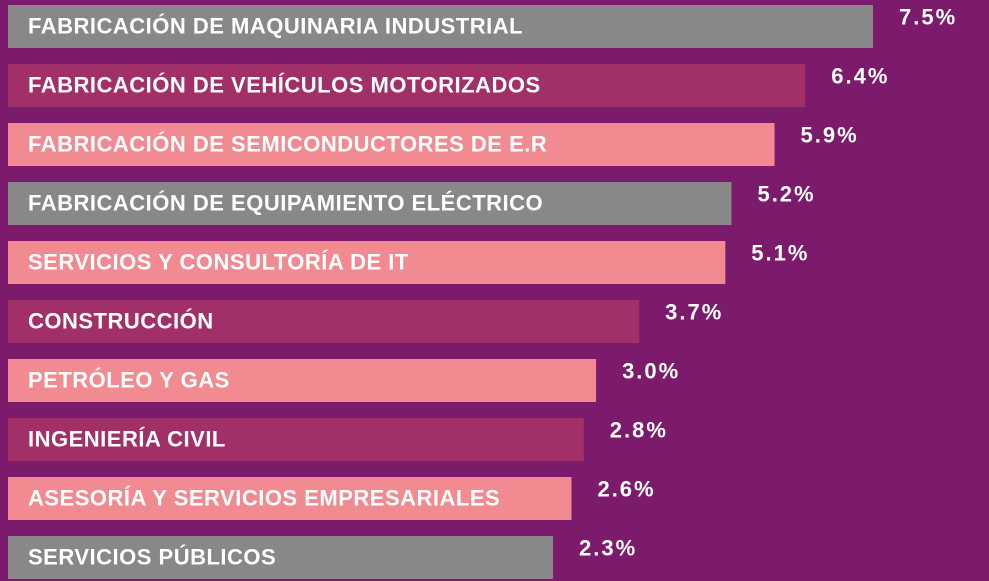  I want to click on value-label: 6.4%, so click(860, 75).